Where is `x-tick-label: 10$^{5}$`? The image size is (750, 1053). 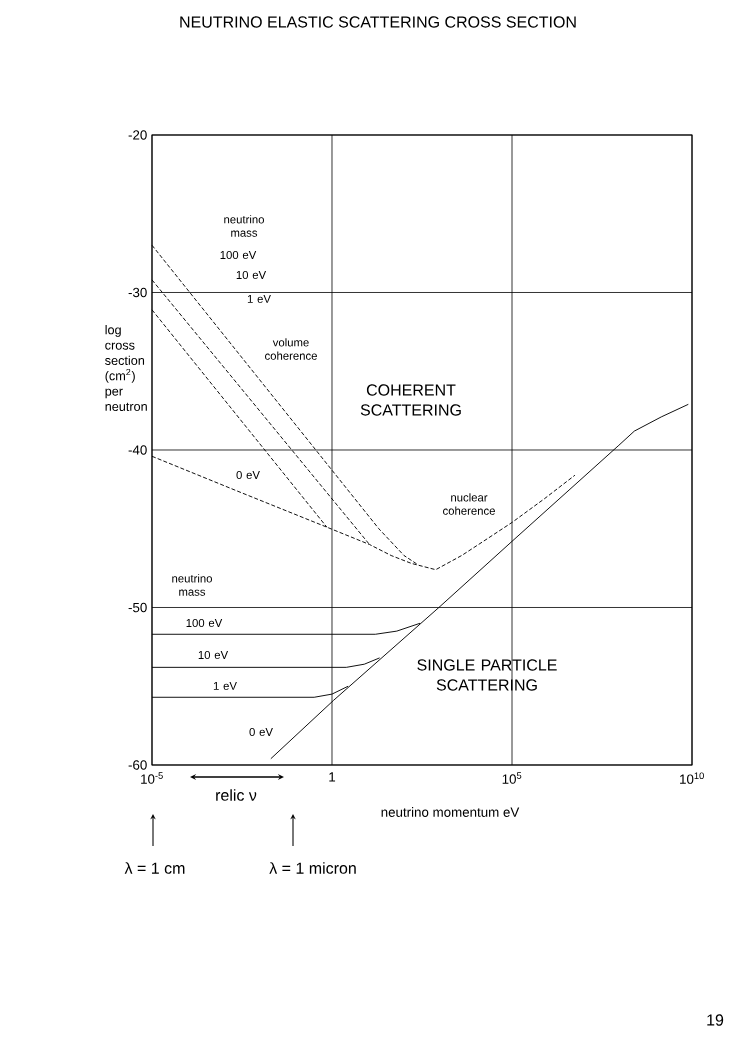
x-tick-label: 10$^{5}$ is located at coordinates (512, 778).